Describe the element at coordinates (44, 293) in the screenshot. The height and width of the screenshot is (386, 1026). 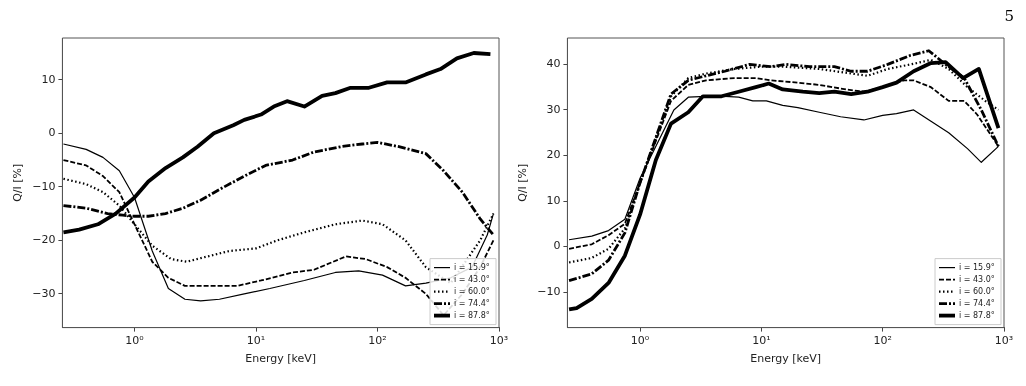
I see `y-tick-label: −30` at that location.